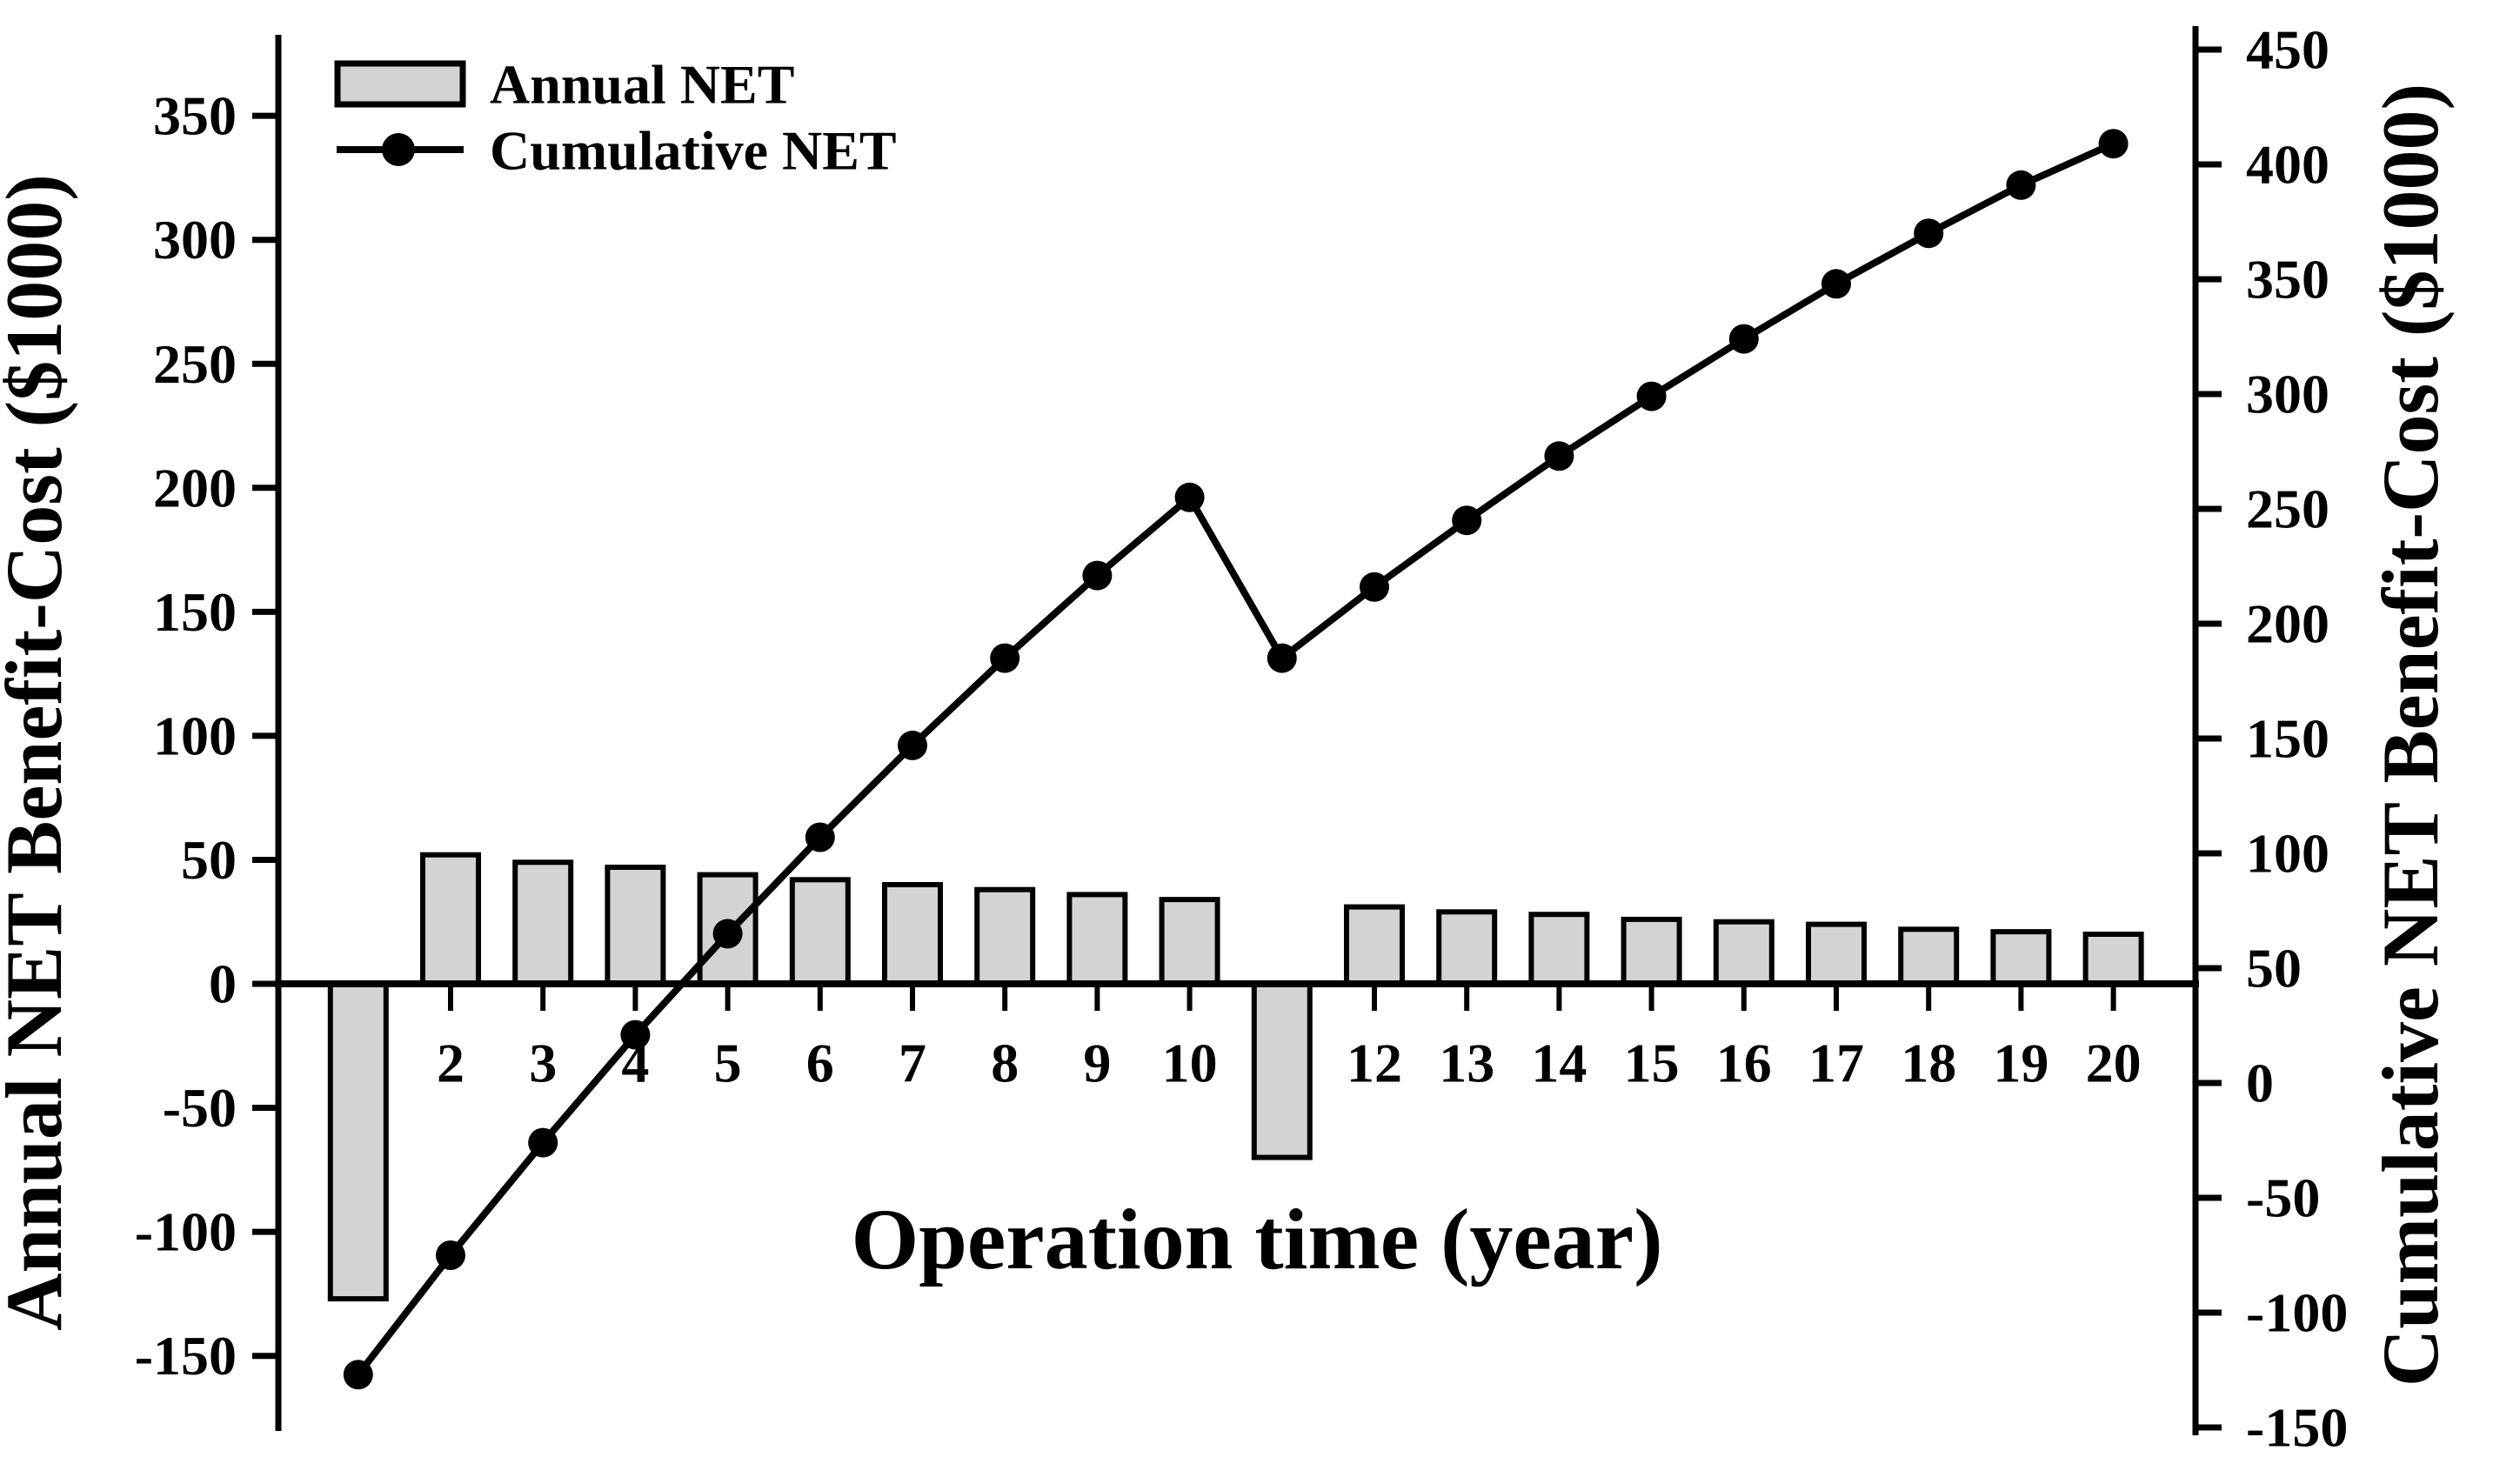 Image resolution: width=2493 pixels, height=1484 pixels. Describe the element at coordinates (2297, 1428) in the screenshot. I see `right-tick-label--150: -150` at that location.